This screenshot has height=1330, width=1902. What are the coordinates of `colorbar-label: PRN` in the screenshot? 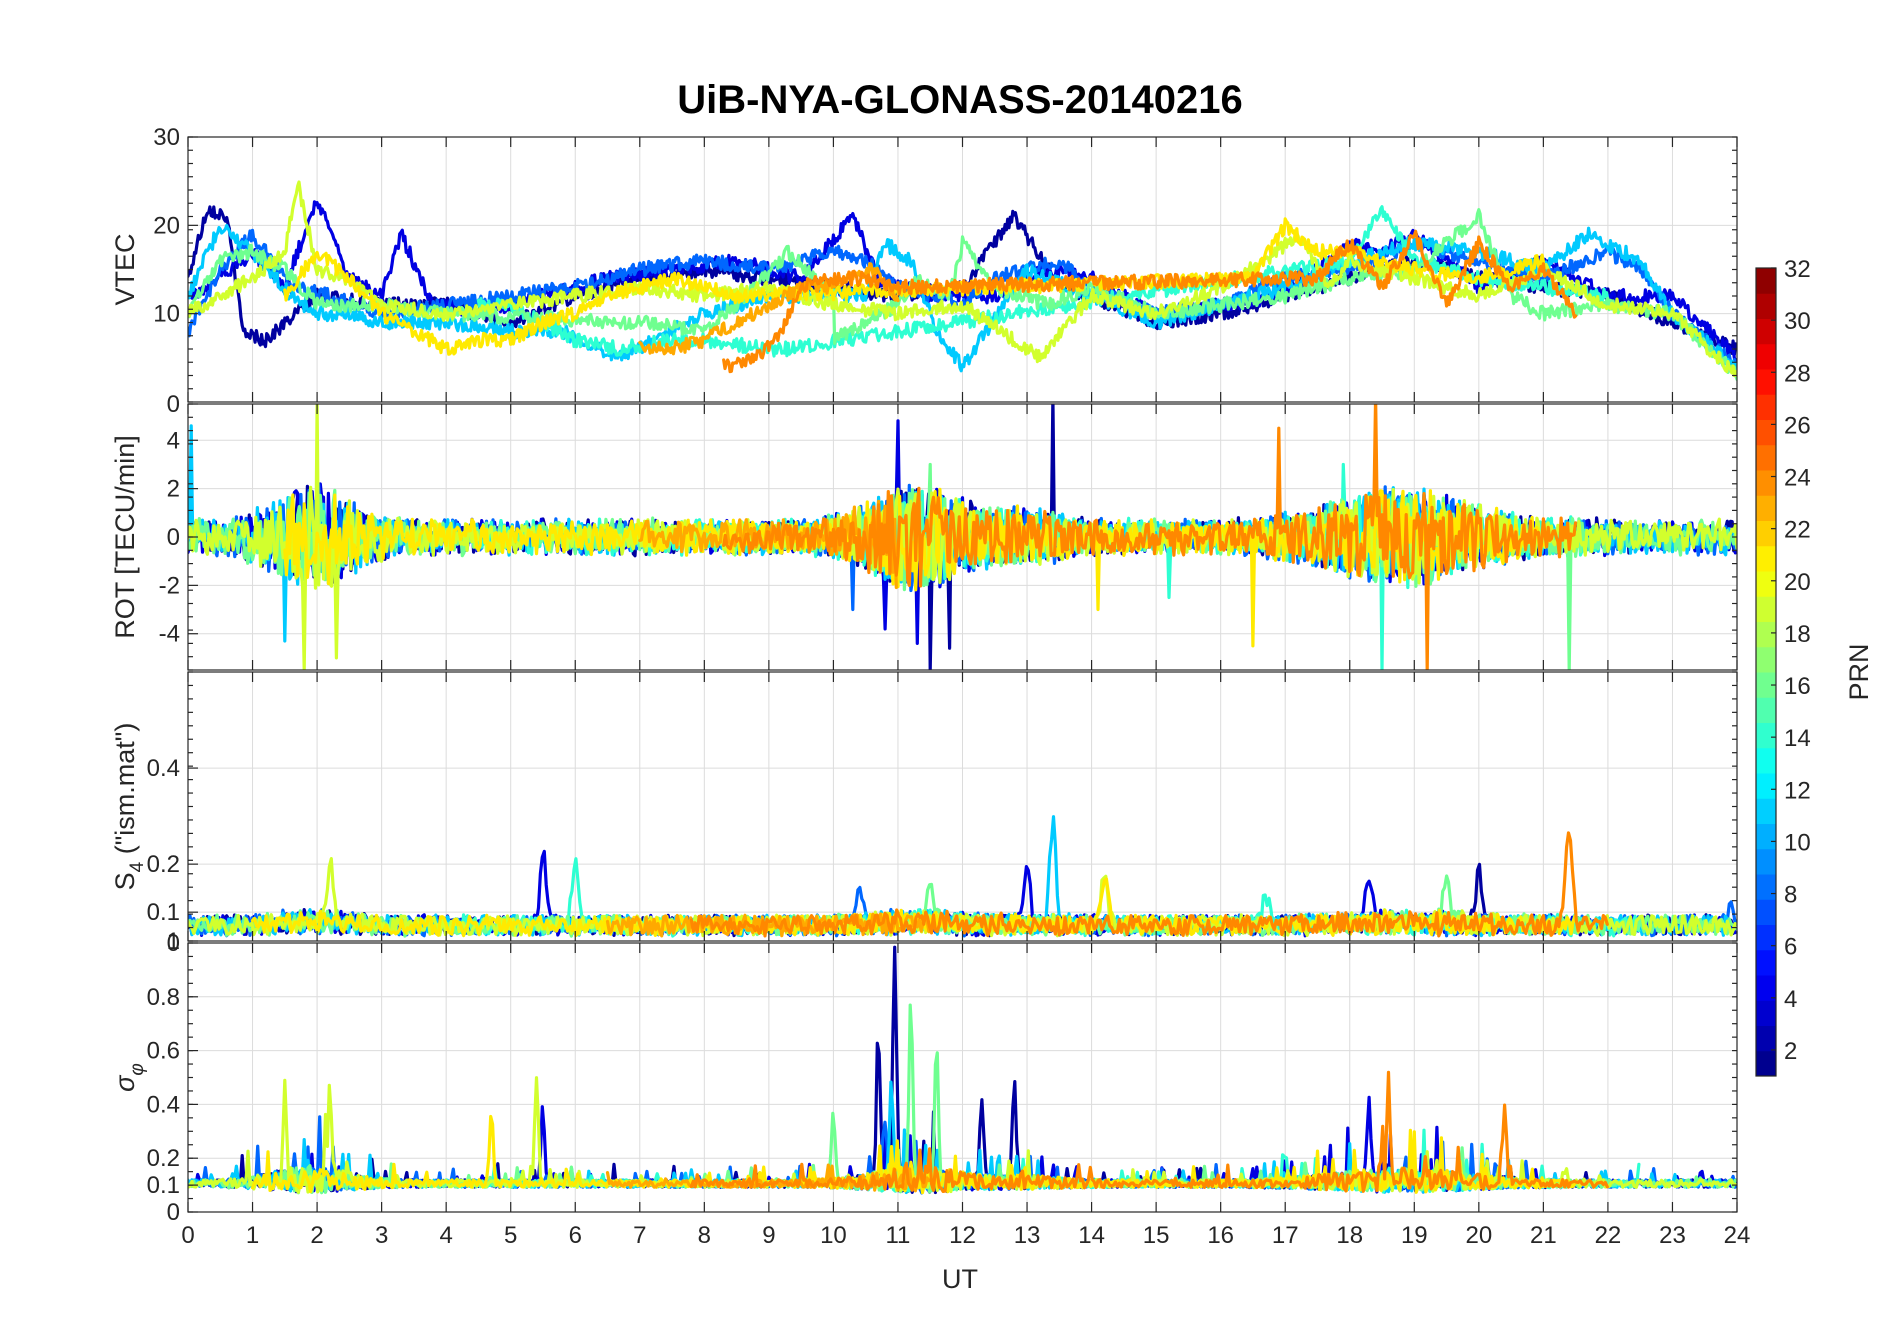 It's located at (1859, 671).